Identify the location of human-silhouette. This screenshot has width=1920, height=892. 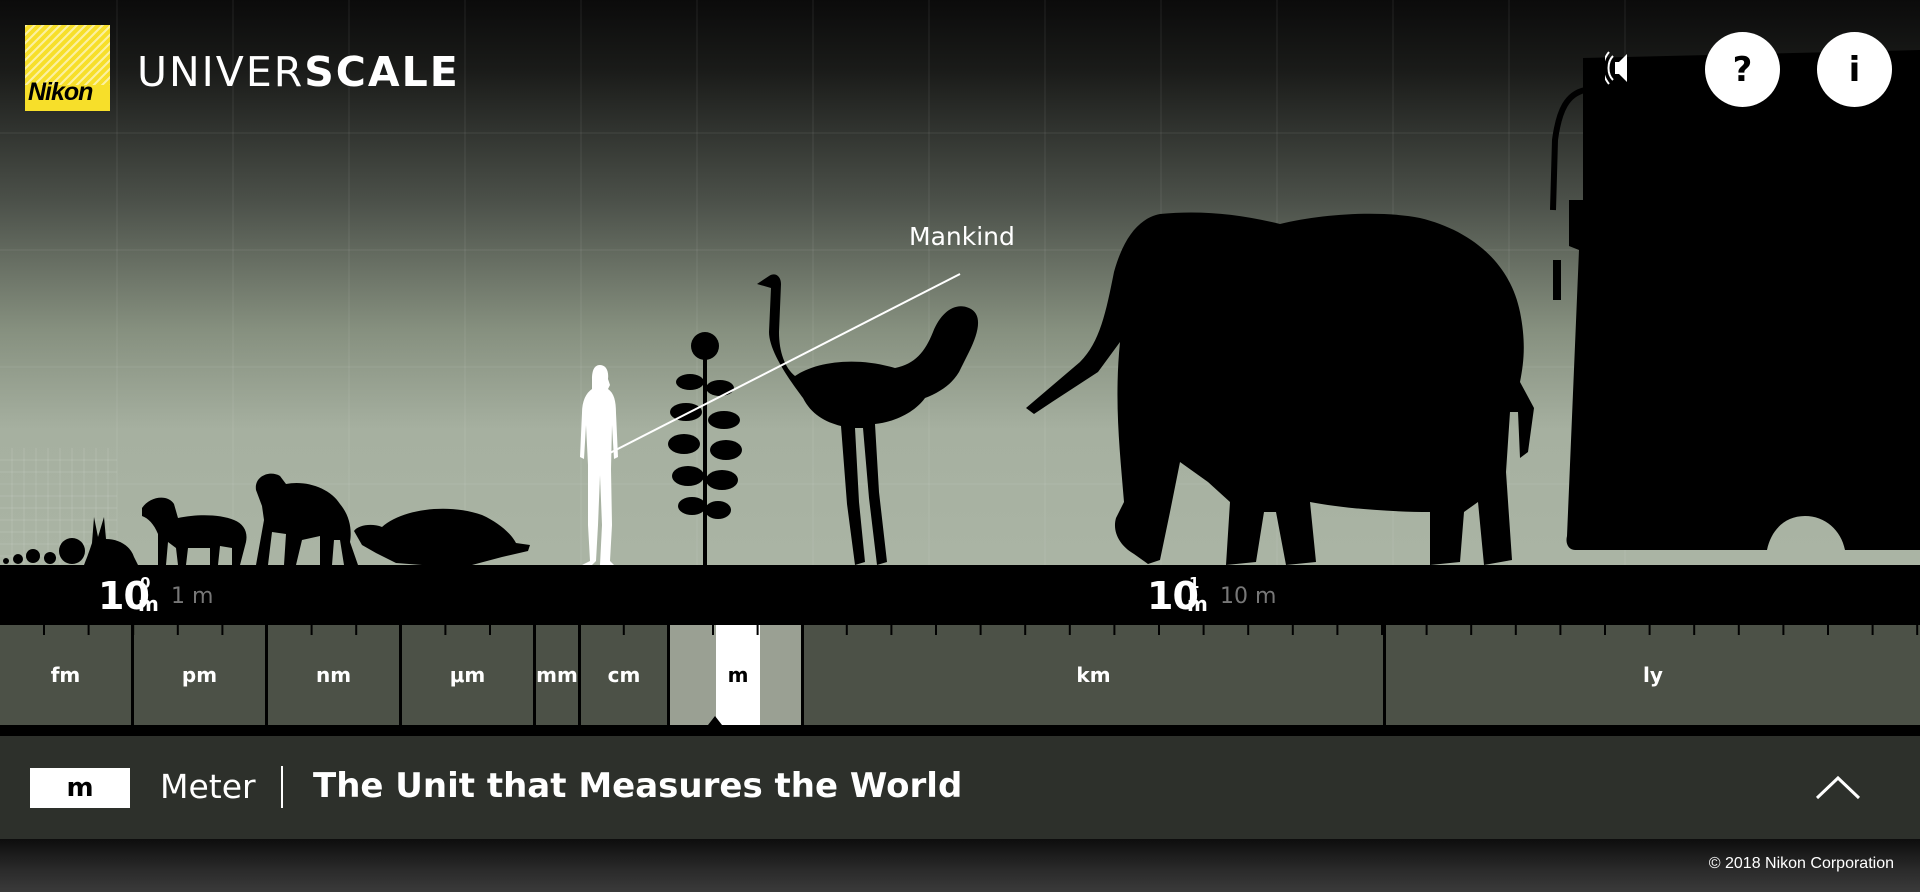
(600, 465).